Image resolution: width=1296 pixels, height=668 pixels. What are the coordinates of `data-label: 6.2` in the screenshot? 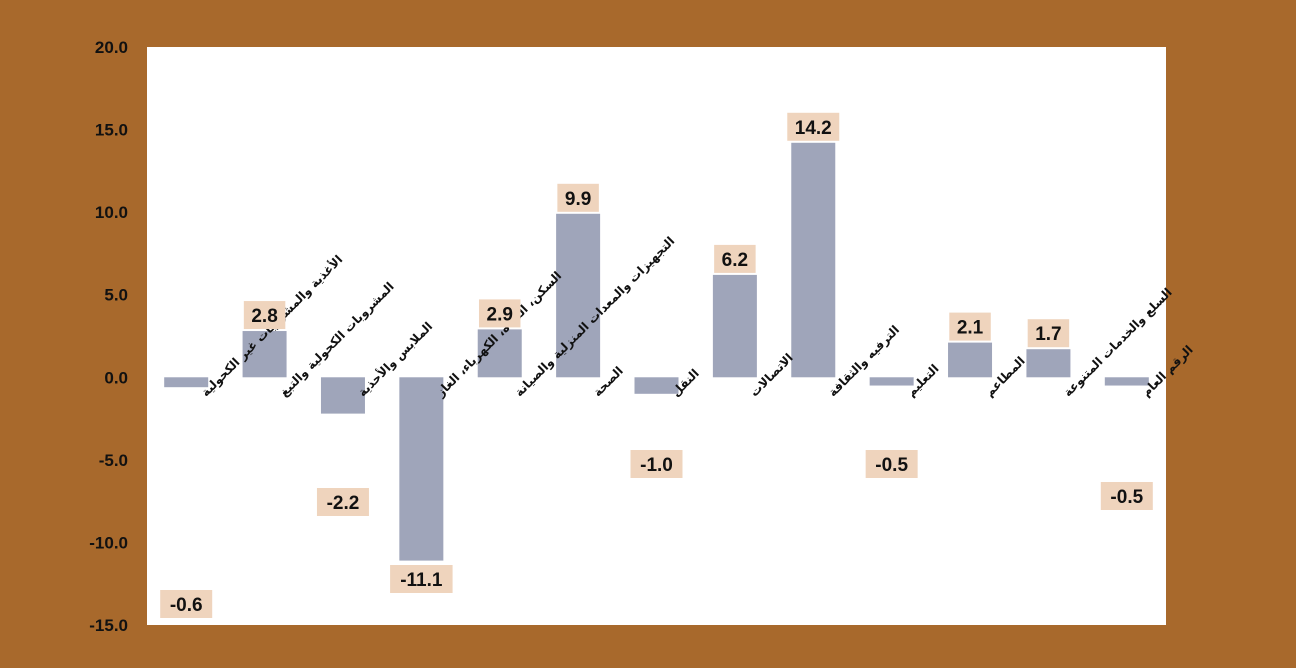 It's located at (735, 260).